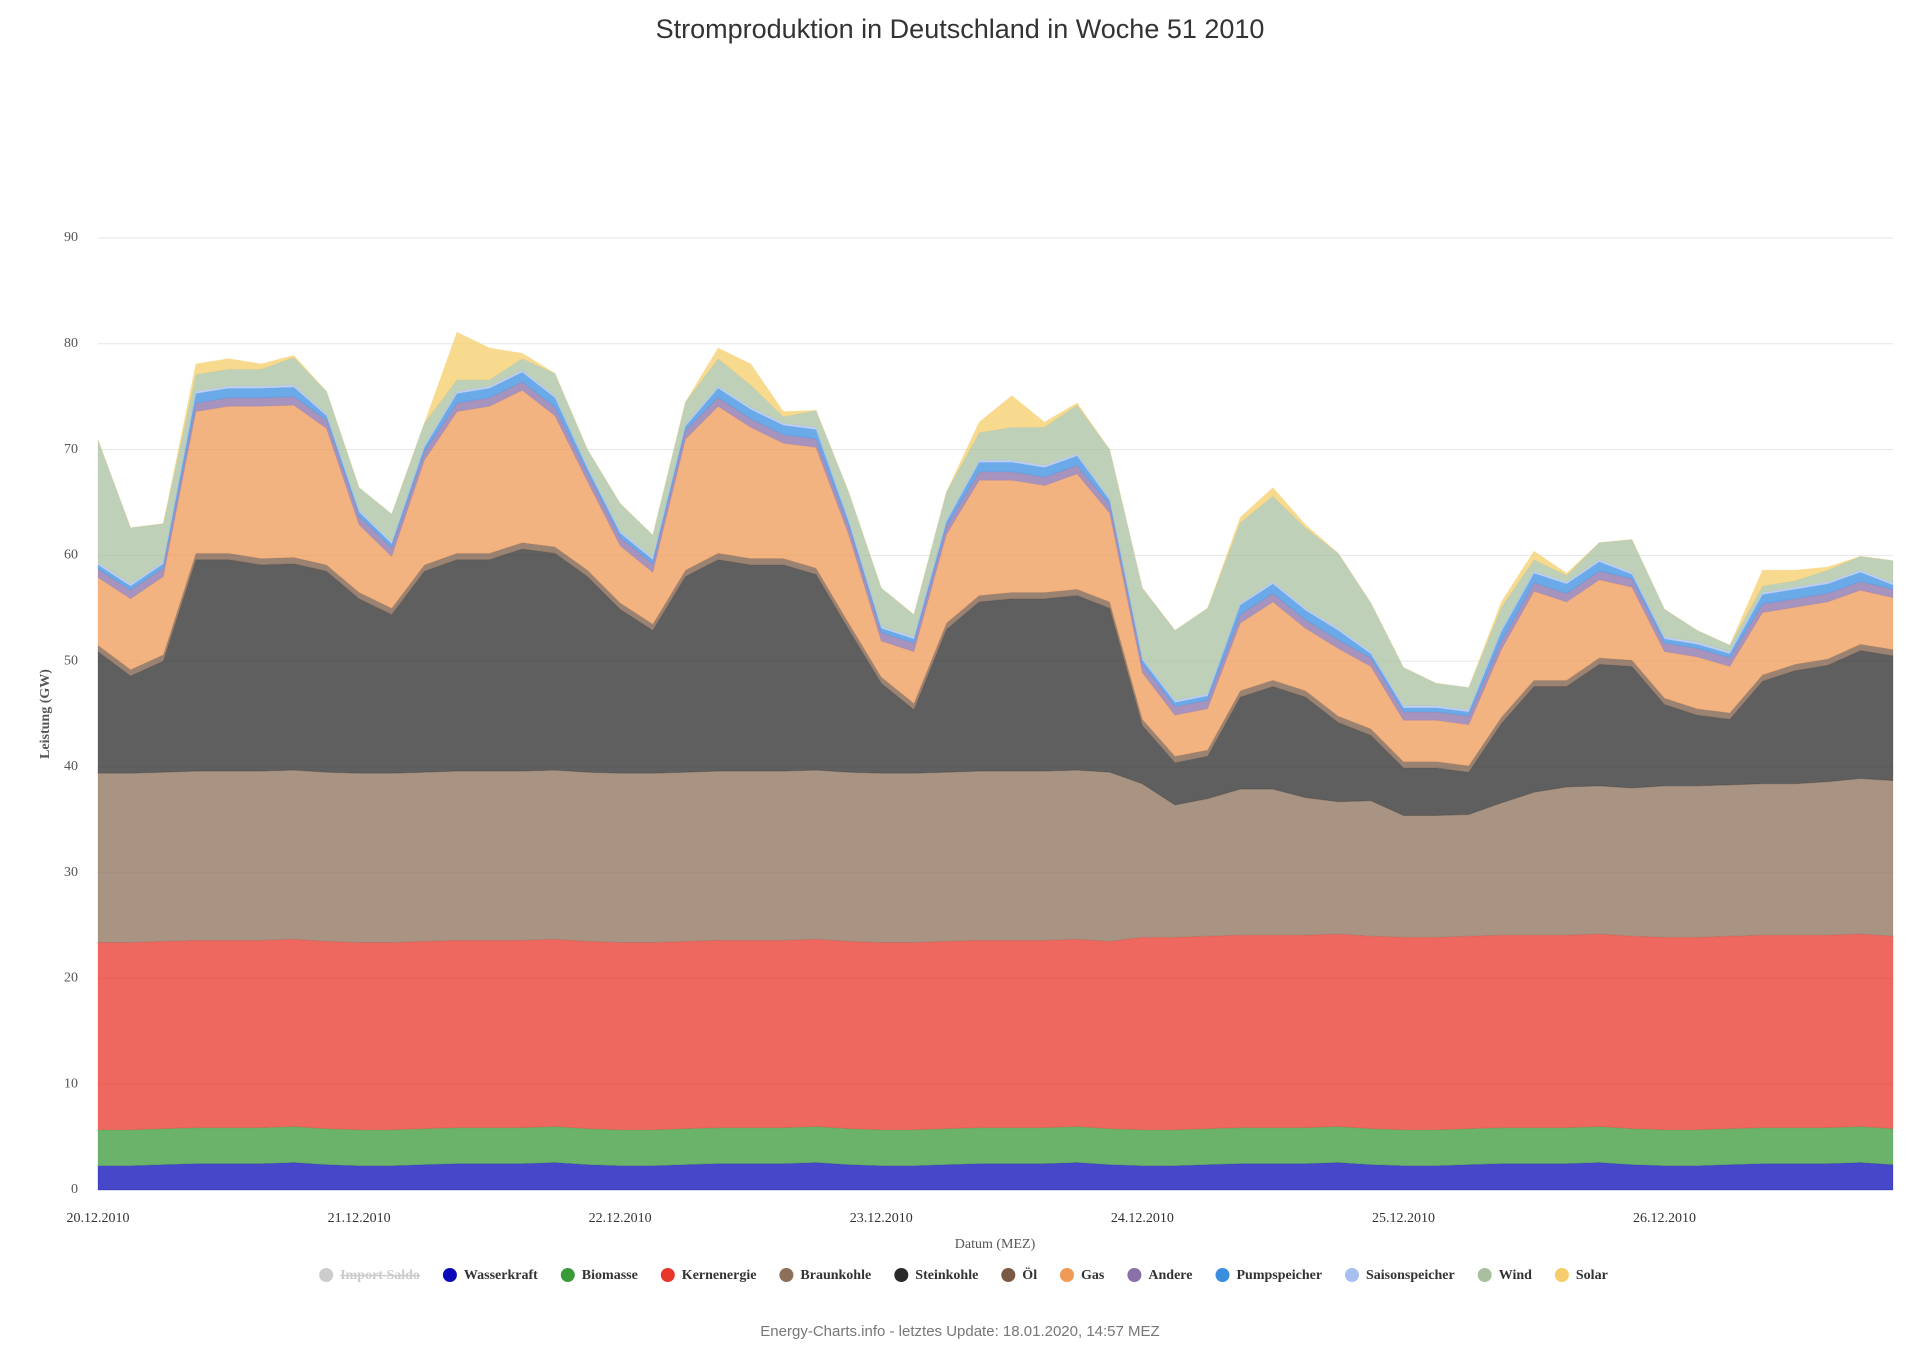  Describe the element at coordinates (1592, 1275) in the screenshot. I see `legend-label: Solar` at that location.